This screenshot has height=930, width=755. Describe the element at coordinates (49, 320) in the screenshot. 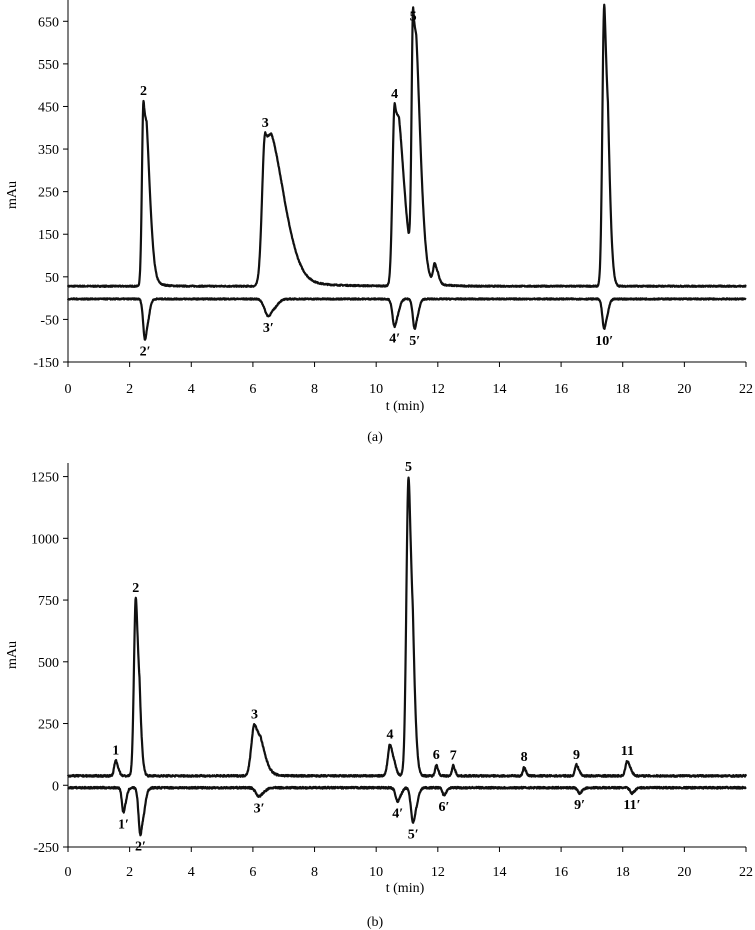

I see `y-tick-label: -50` at that location.